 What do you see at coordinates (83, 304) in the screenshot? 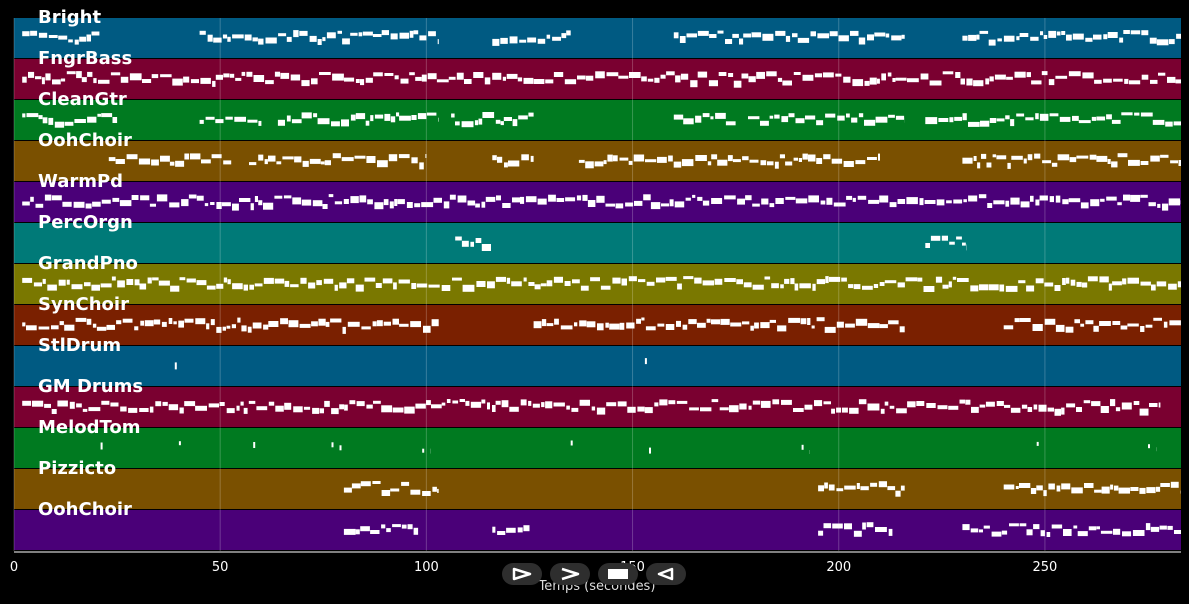
I see `track-label: SynChoir` at bounding box center [83, 304].